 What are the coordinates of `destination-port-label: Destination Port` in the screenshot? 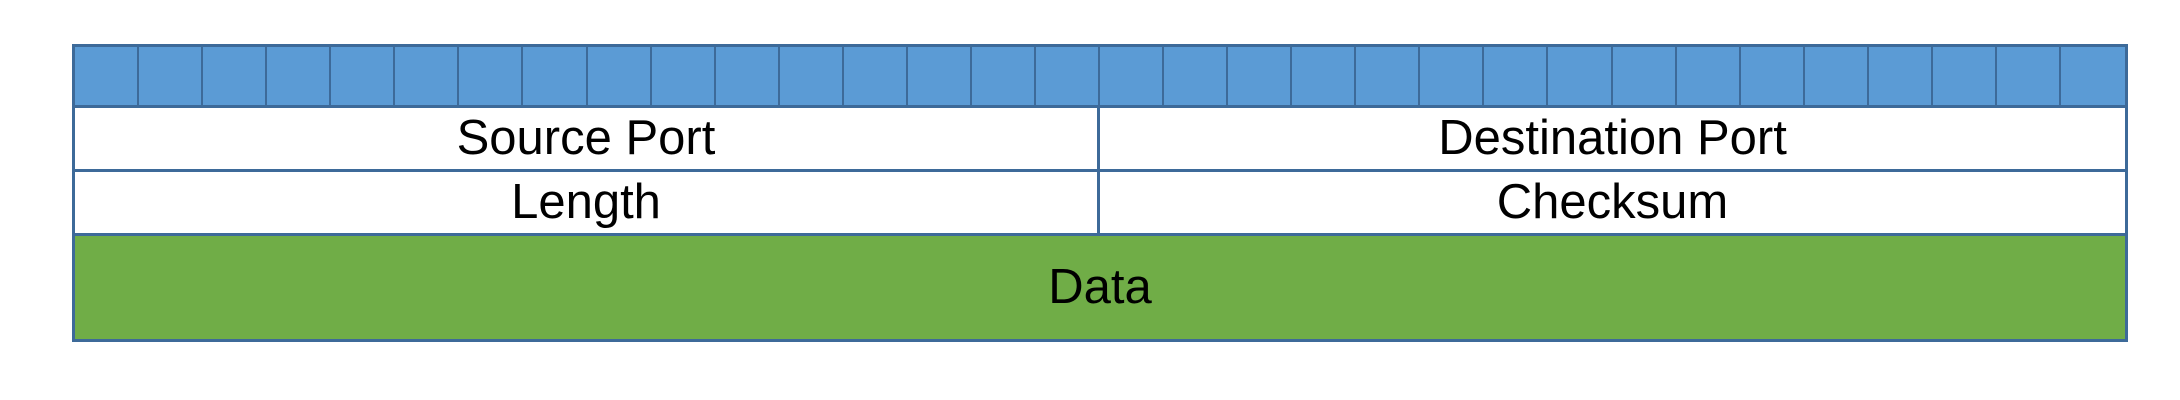 It's located at (1612, 138).